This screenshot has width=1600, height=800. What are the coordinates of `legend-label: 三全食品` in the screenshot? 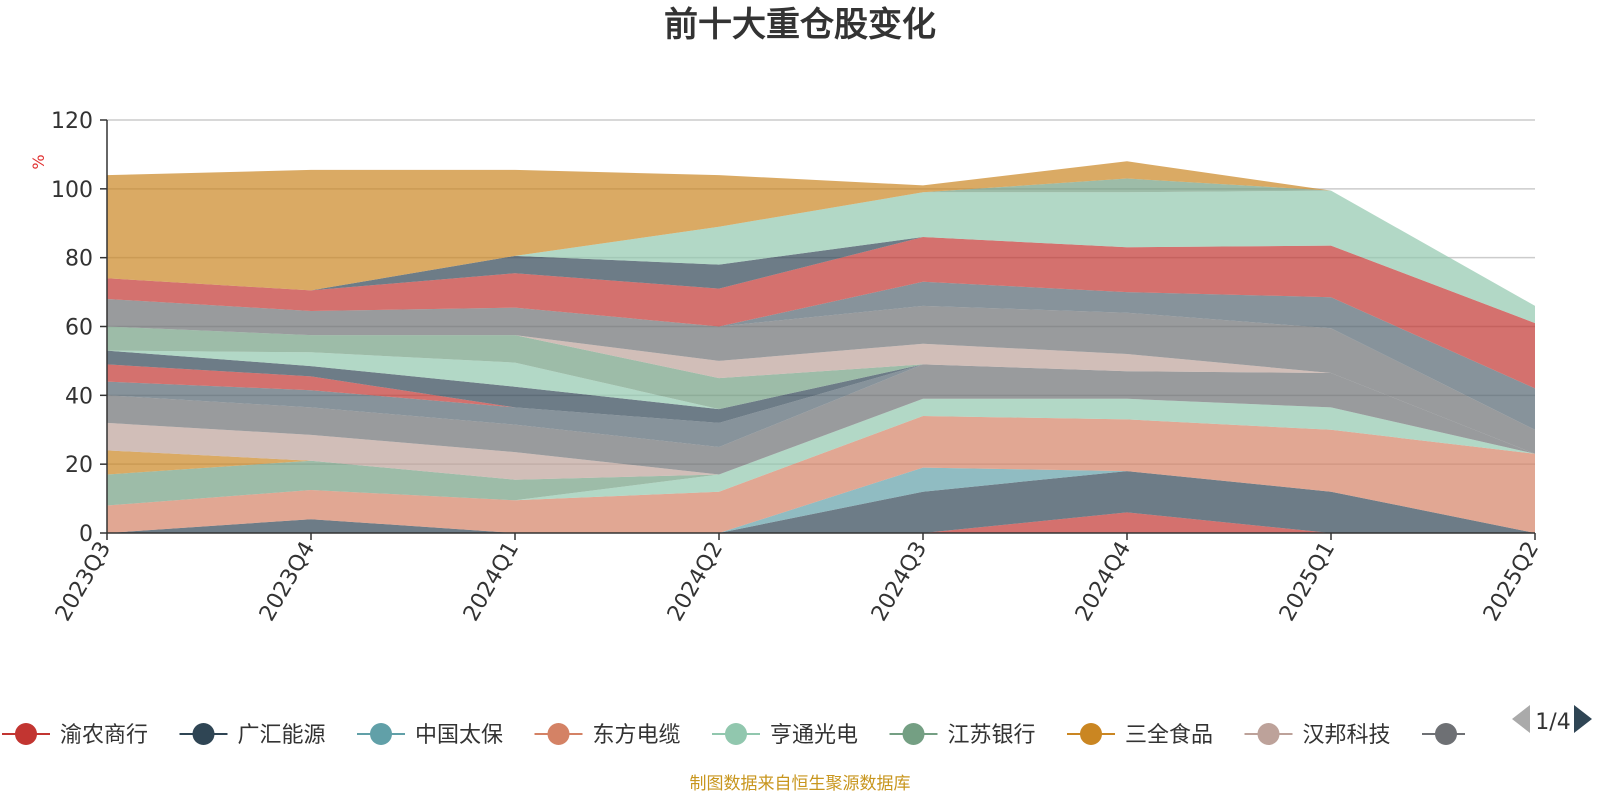 It's located at (1169, 735).